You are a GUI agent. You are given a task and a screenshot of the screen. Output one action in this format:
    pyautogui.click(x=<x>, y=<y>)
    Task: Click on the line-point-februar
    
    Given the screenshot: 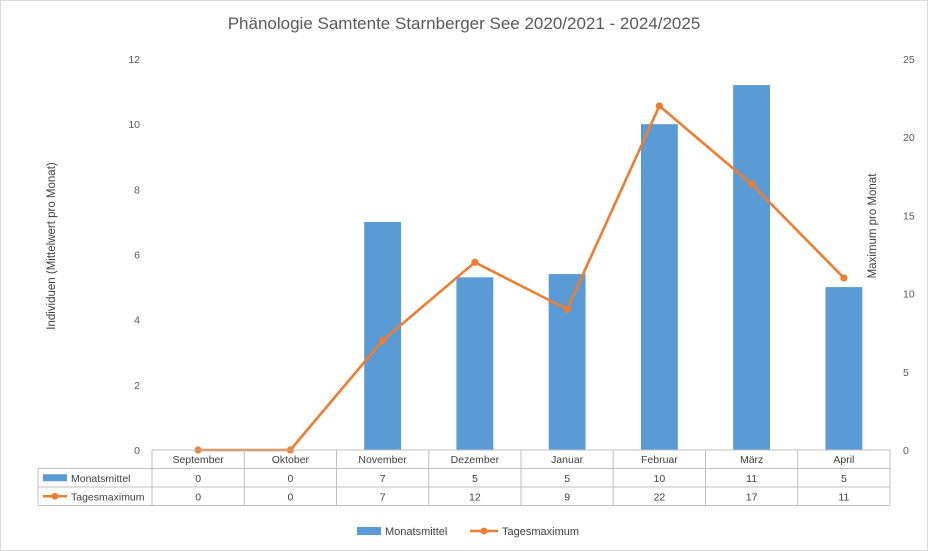 What is the action you would take?
    pyautogui.click(x=659, y=106)
    